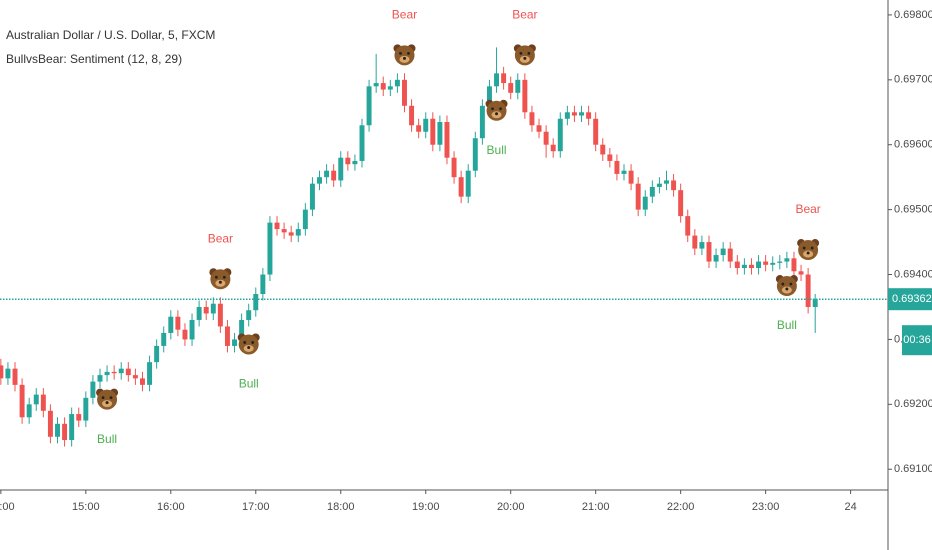 The height and width of the screenshot is (550, 932). I want to click on y-tick-label: 0.69400, so click(913, 274).